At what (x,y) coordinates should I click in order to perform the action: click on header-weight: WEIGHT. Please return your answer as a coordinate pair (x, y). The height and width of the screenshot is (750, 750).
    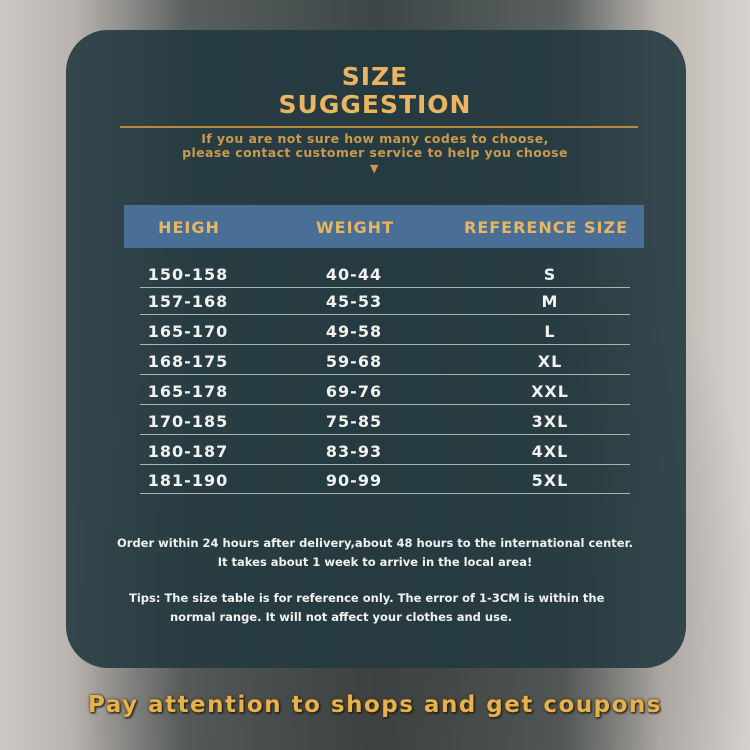
    Looking at the image, I should click on (355, 227).